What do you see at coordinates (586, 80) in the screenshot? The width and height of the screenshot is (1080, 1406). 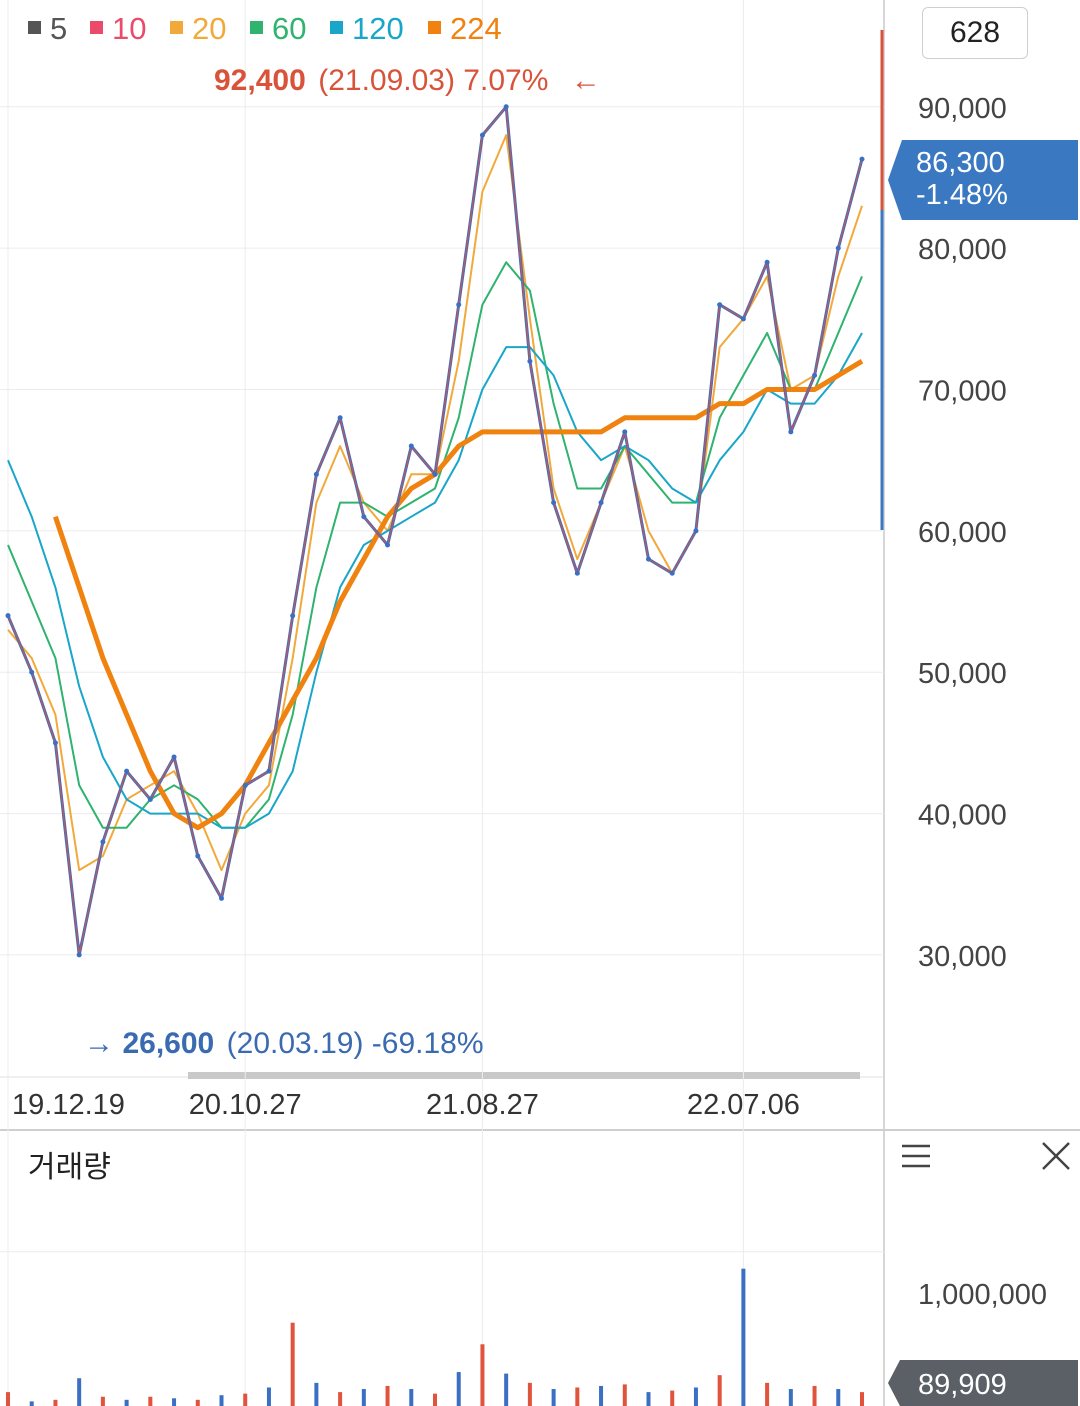 I see `arrow-left-icon: ←` at bounding box center [586, 80].